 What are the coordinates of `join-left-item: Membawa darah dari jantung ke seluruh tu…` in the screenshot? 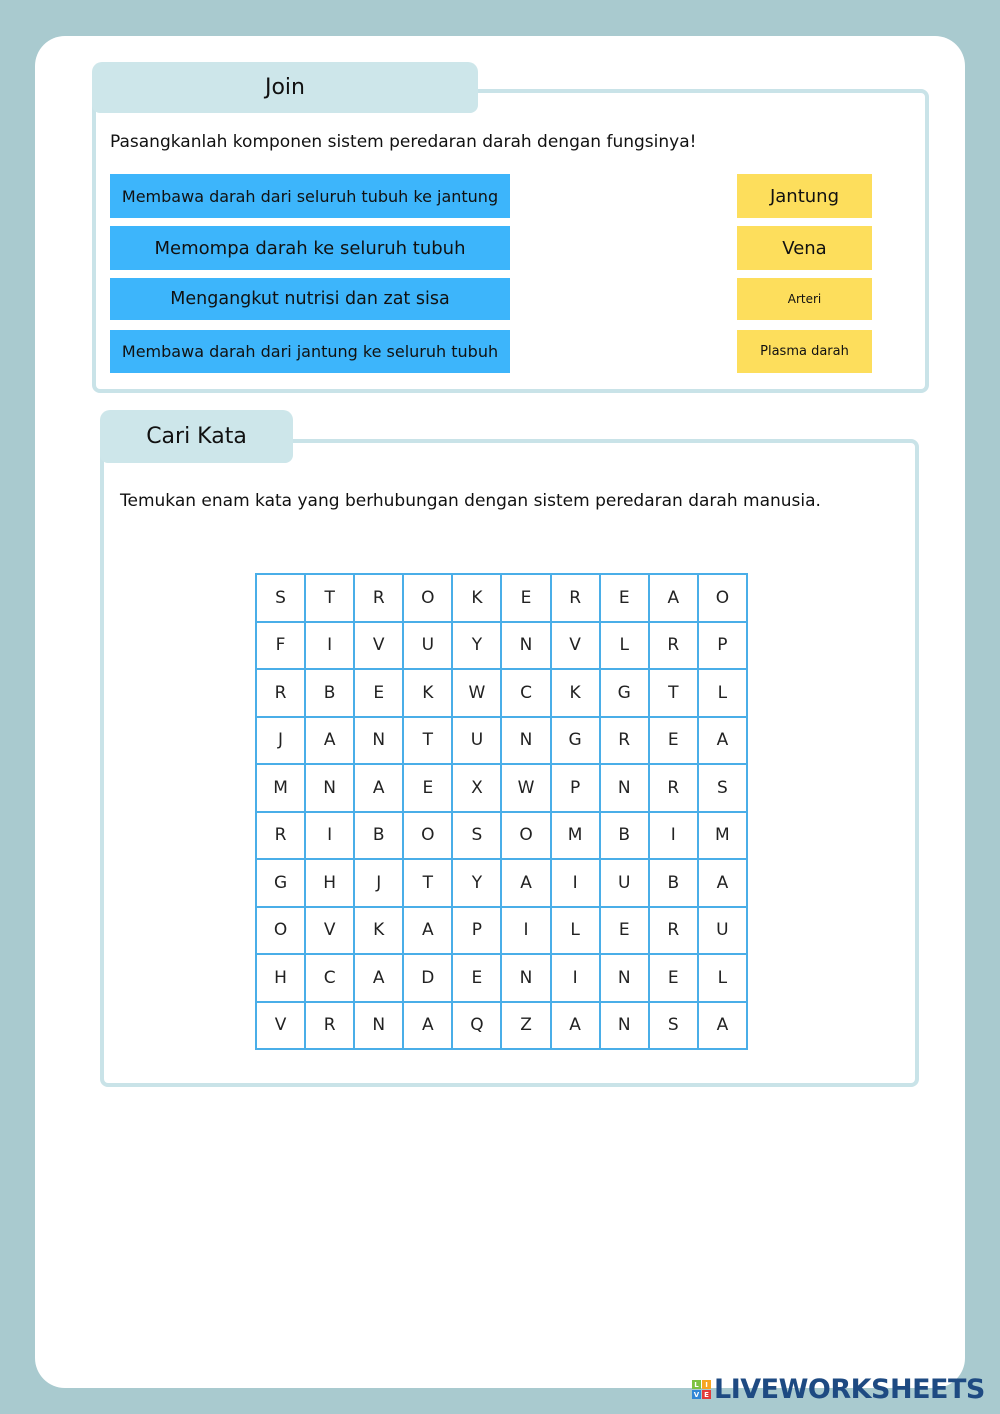 It's located at (310, 351).